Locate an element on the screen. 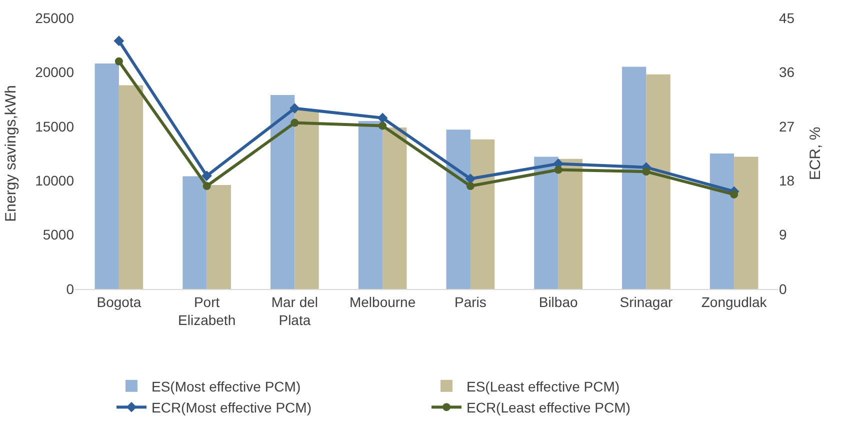 The image size is (848, 433). legend-label: ECR(Least effective PCM) is located at coordinates (548, 408).